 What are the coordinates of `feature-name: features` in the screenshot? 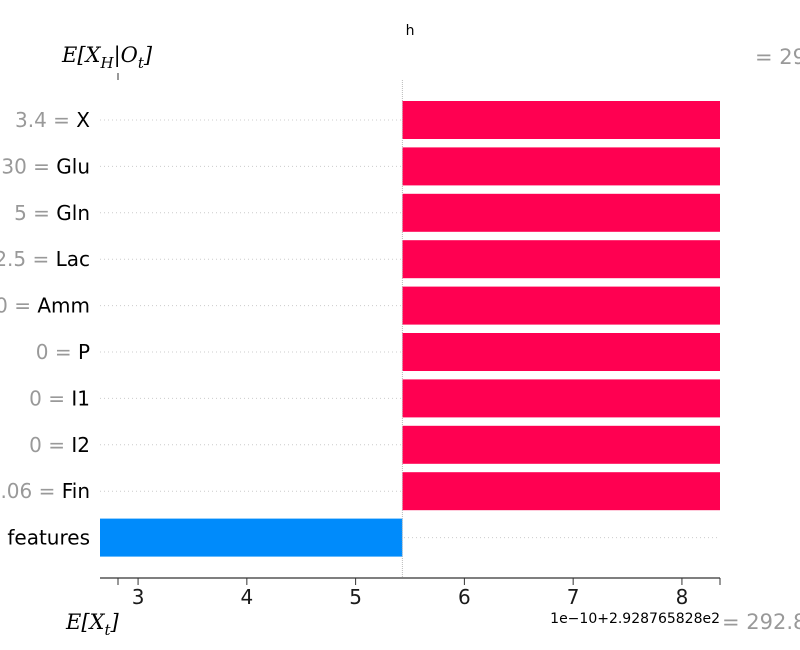 It's located at (48, 538).